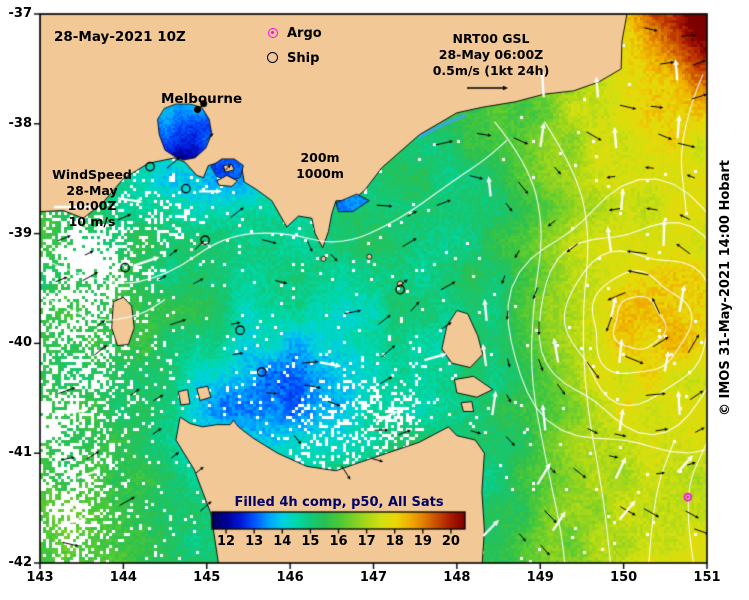 The image size is (749, 600). What do you see at coordinates (339, 502) in the screenshot?
I see `colorbar-title: Filled 4h comp, p50, All Sats` at bounding box center [339, 502].